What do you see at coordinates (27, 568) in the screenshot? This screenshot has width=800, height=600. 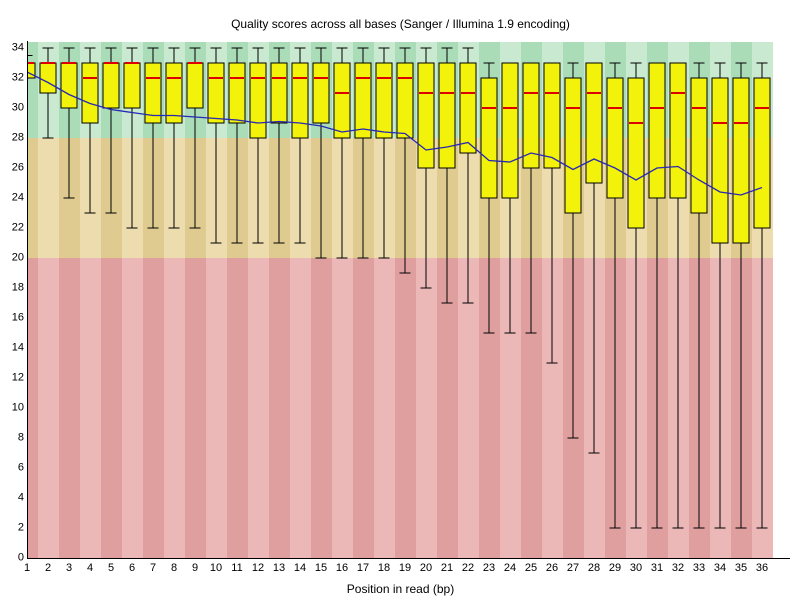 I see `x-axis-label: 1` at bounding box center [27, 568].